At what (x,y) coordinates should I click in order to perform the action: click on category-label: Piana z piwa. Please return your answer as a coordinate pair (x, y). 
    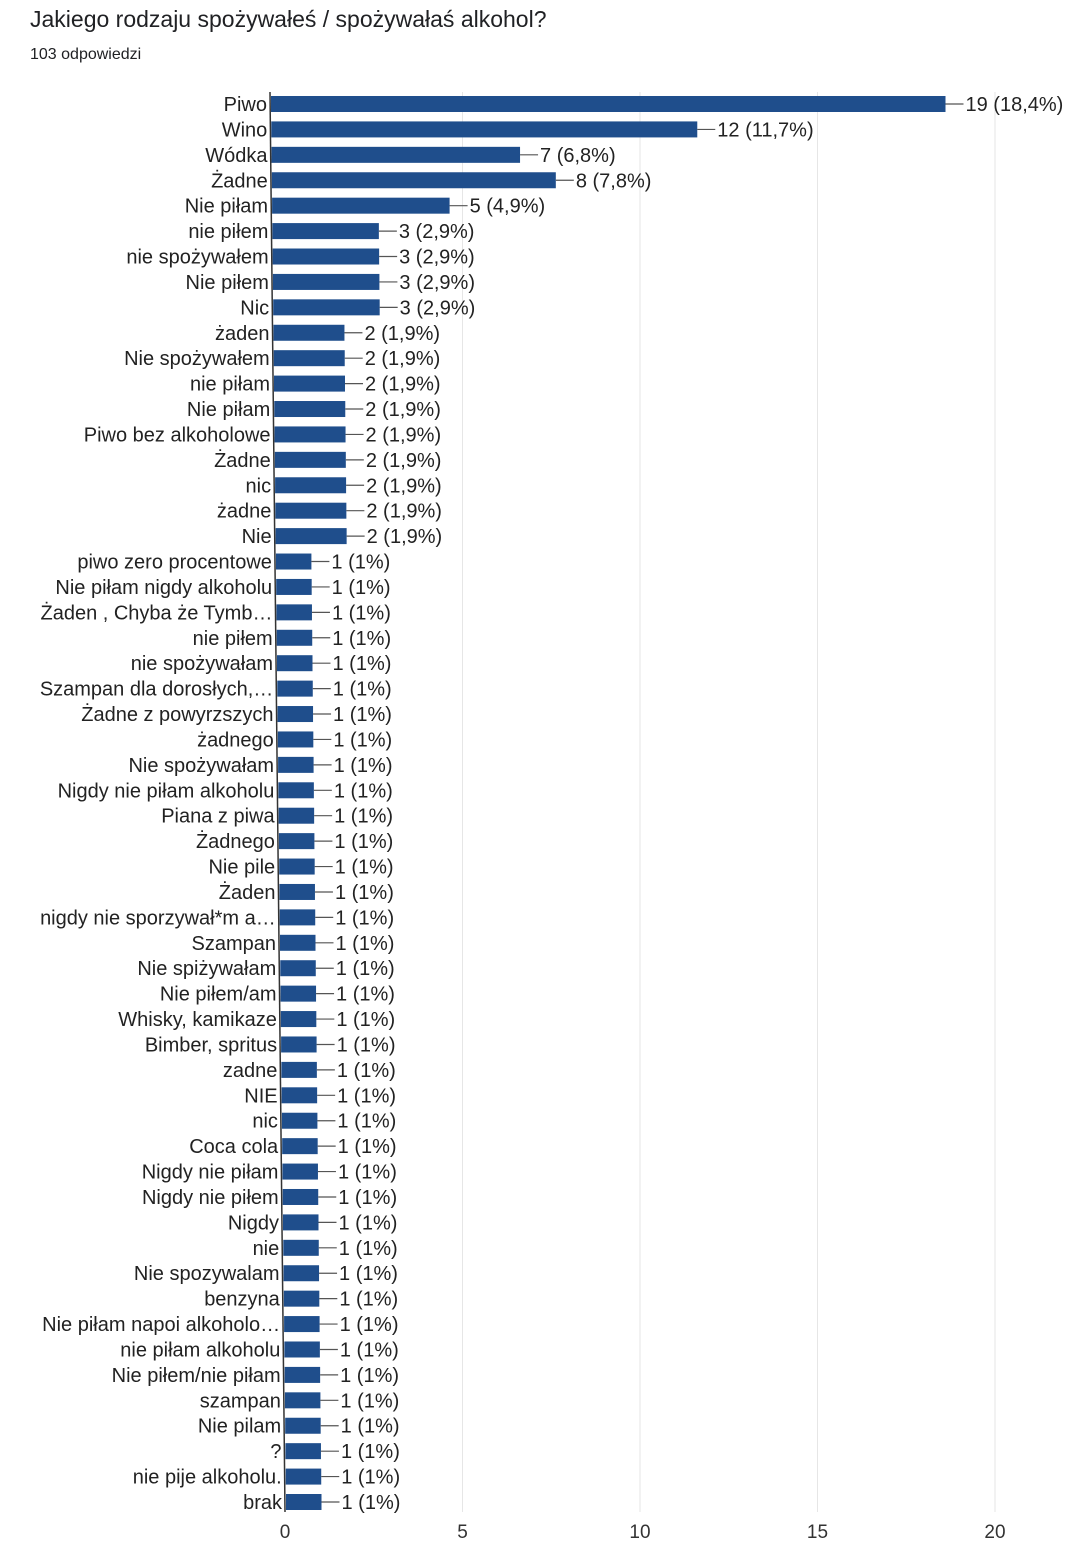
    Looking at the image, I should click on (218, 817).